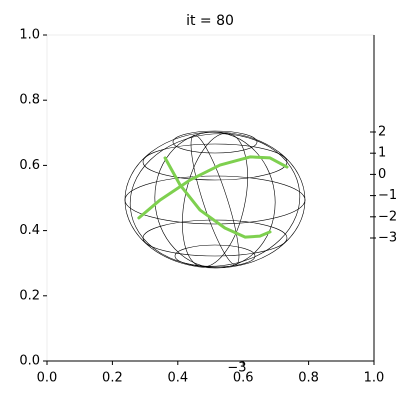  Describe the element at coordinates (374, 378) in the screenshot. I see `x-tick-label: 1.0` at that location.